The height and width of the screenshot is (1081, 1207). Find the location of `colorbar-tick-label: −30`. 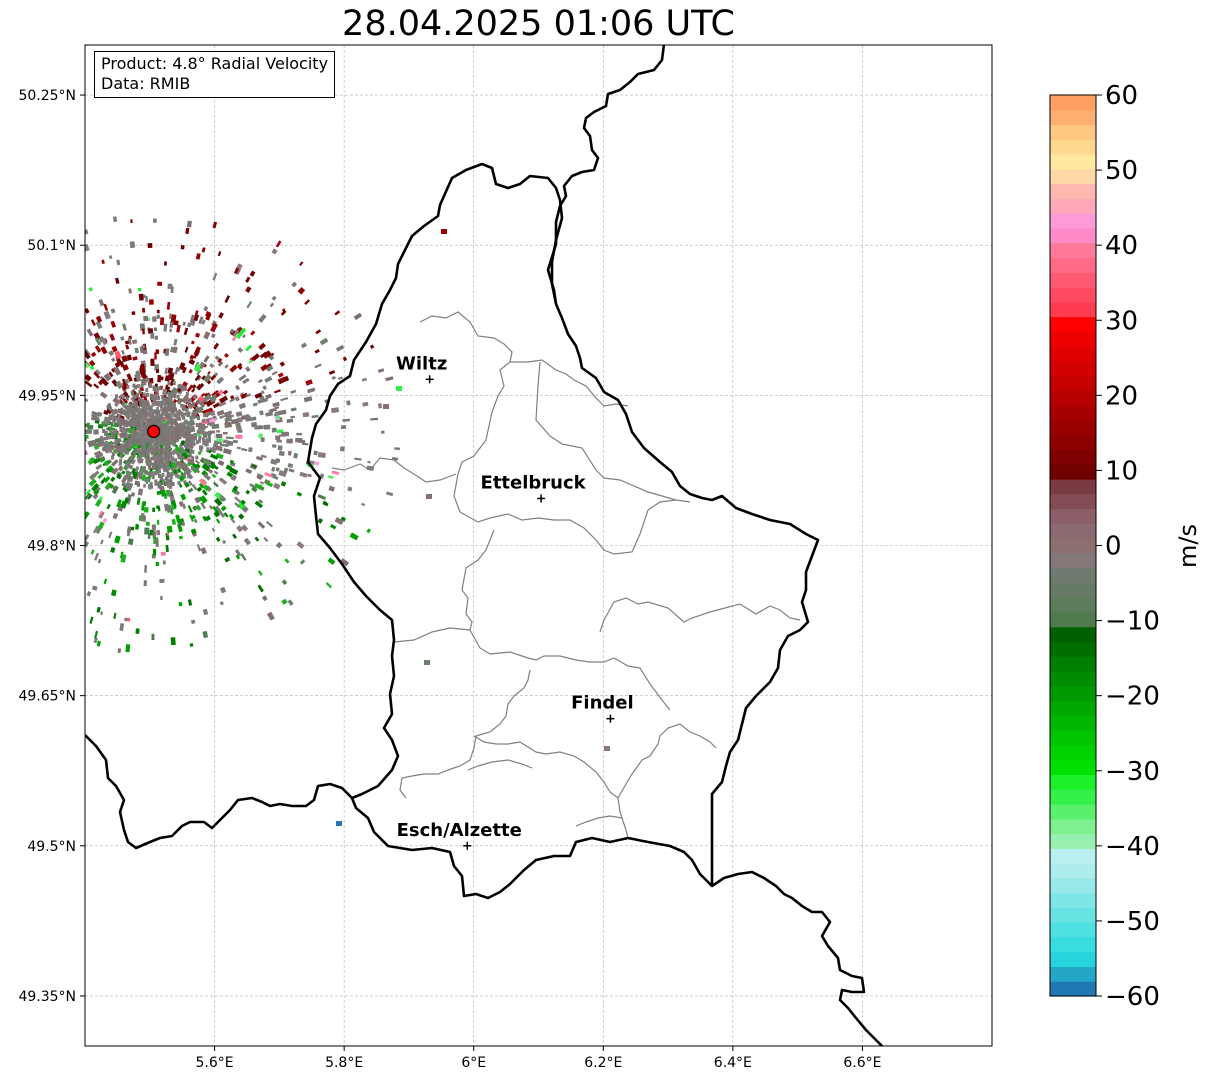

colorbar-tick-label: −30 is located at coordinates (1132, 772).